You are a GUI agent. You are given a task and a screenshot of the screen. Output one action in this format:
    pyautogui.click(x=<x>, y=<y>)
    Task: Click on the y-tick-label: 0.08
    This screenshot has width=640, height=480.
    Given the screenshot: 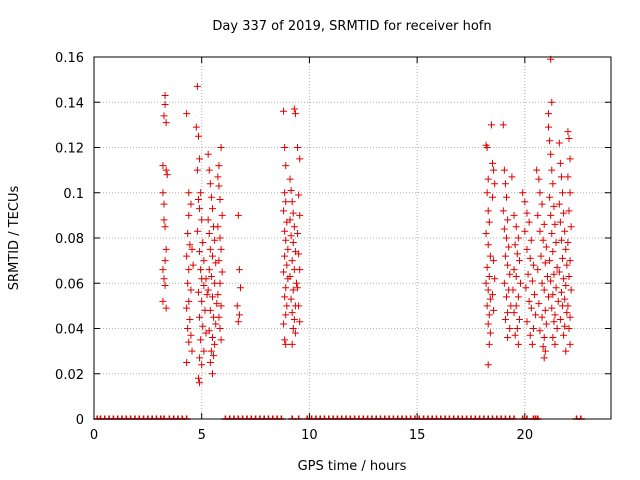 What is the action you would take?
    pyautogui.click(x=69, y=239)
    